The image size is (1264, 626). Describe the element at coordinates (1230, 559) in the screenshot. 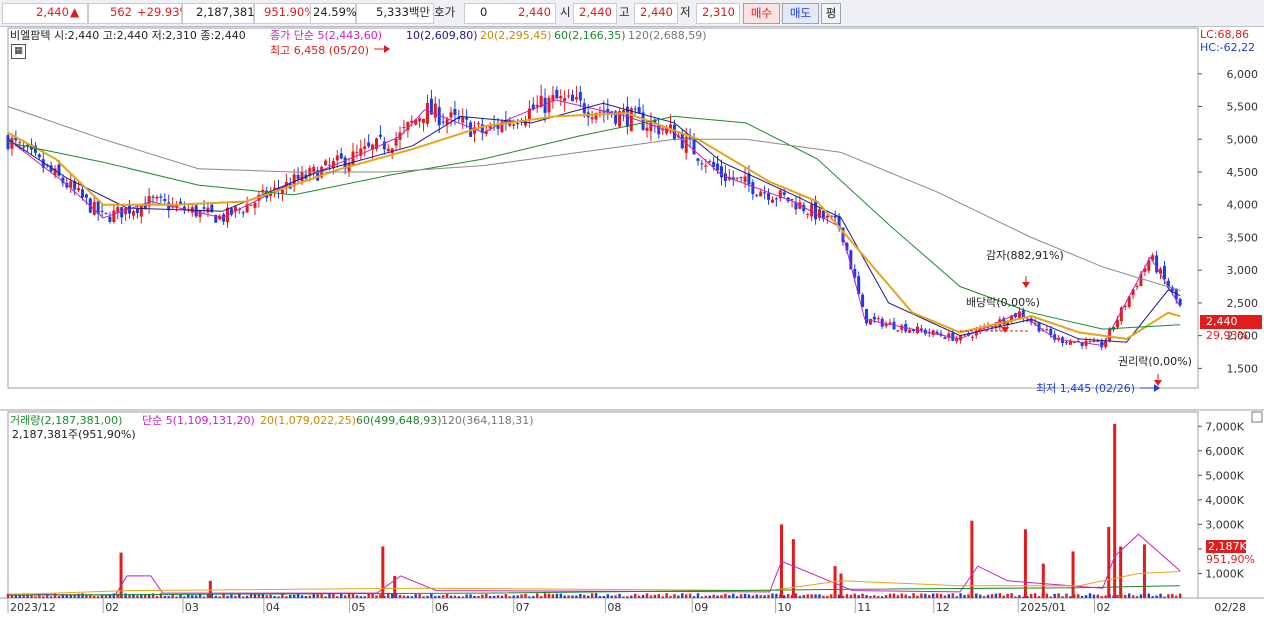

I see `current-ratio-tag: 951,90%` at that location.